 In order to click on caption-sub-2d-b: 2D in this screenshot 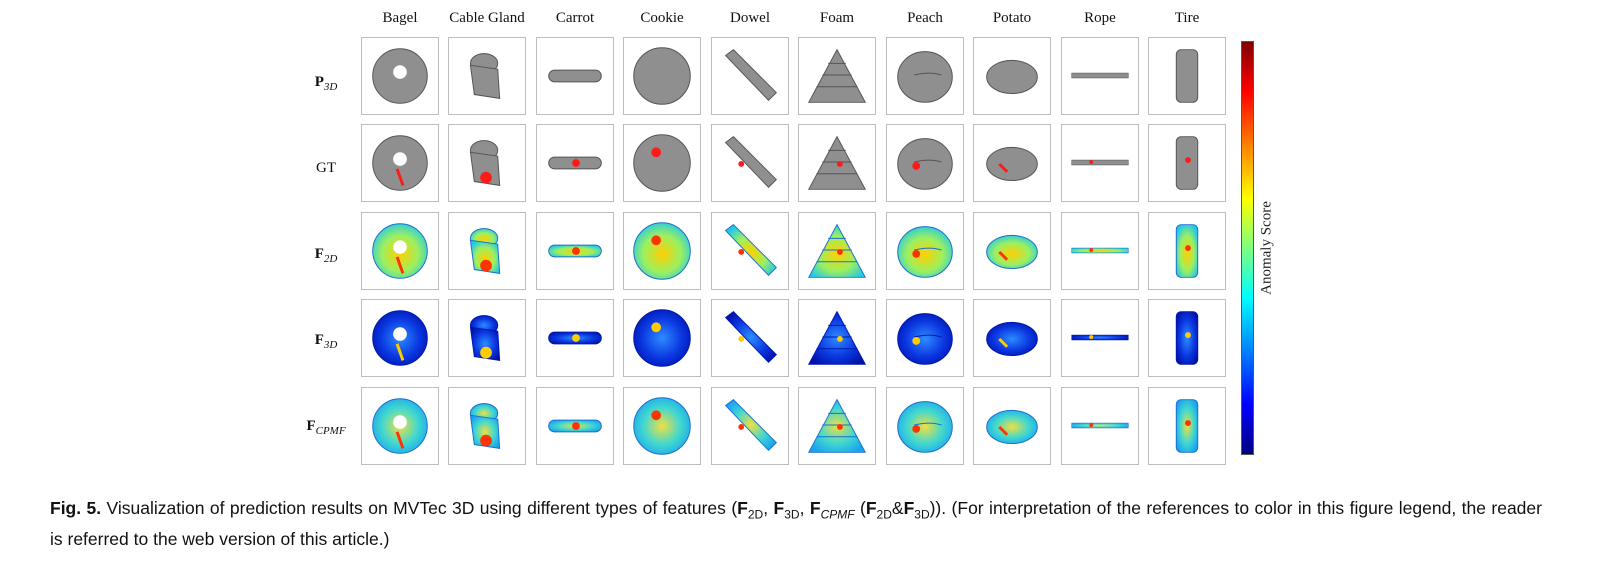, I will do `click(884, 514)`.